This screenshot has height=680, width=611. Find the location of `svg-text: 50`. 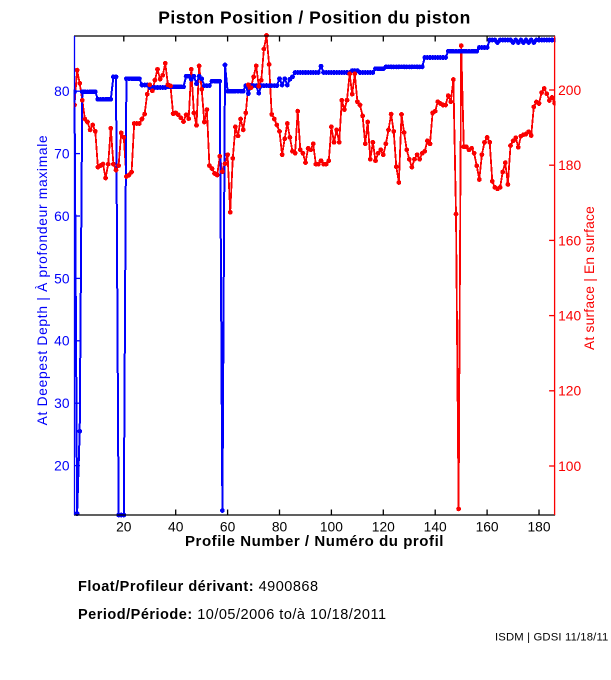

svg-text: 50 is located at coordinates (62, 278).